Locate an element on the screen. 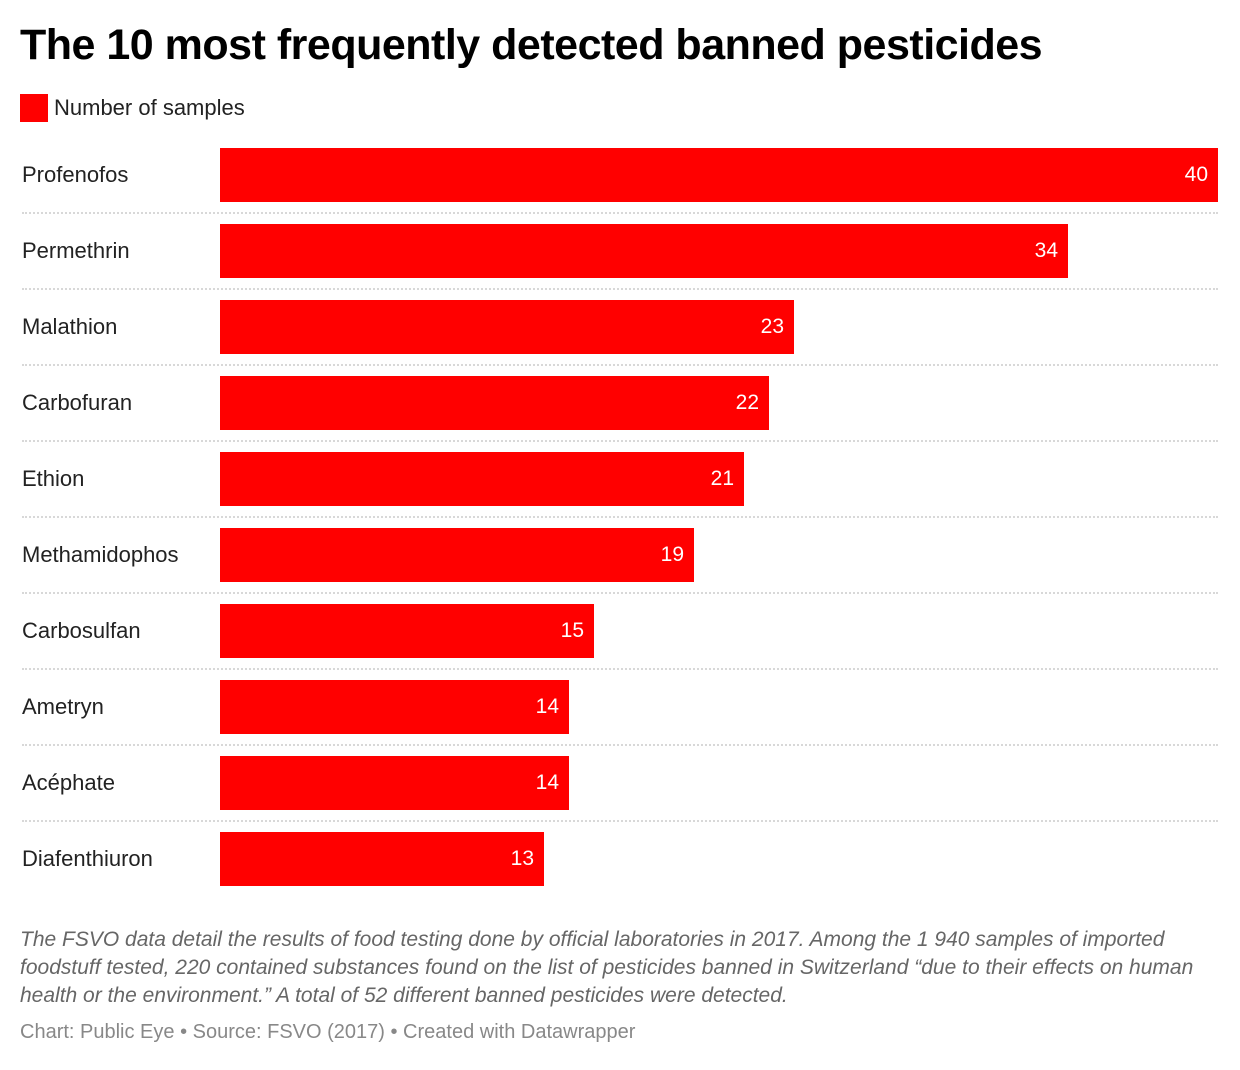  category-label-ethion: Ethion is located at coordinates (53, 478).